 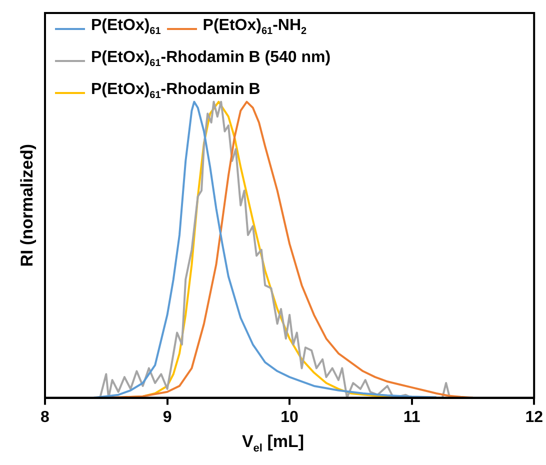 I want to click on x-tick-label: 9, so click(x=167, y=417).